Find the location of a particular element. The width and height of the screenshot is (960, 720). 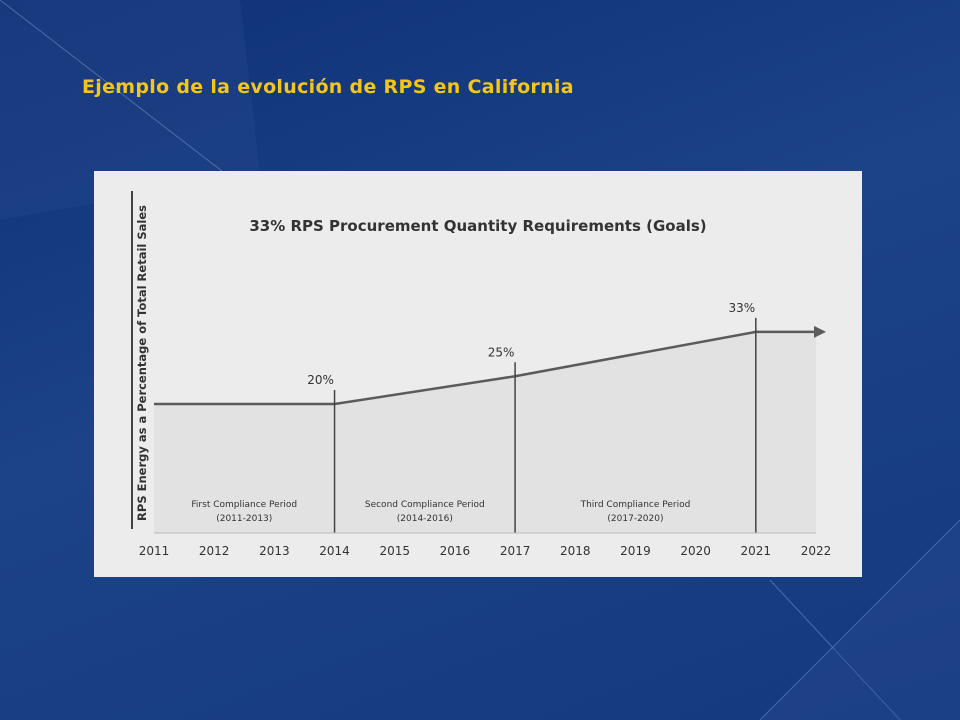

data-label: 25% is located at coordinates (501, 352).